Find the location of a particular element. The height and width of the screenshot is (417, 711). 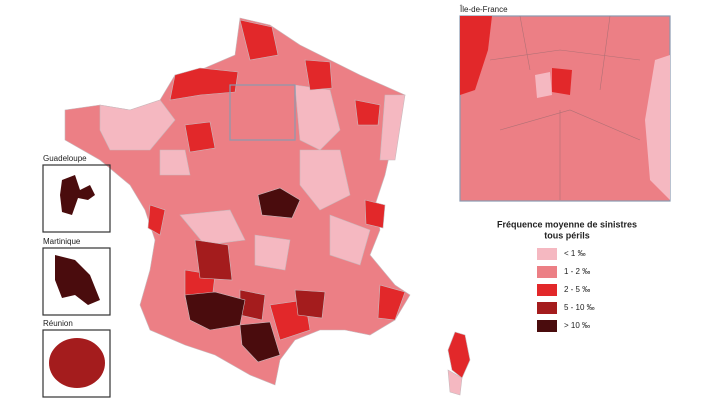

reunion is located at coordinates (77, 363).